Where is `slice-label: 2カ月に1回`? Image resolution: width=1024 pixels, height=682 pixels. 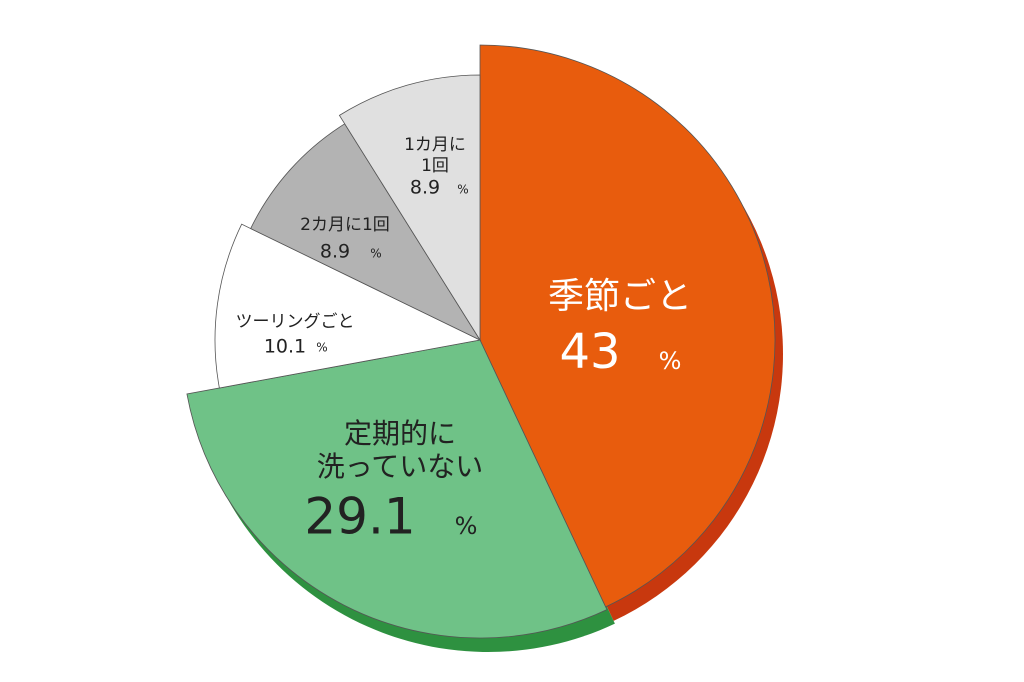 slice-label: 2カ月に1回 is located at coordinates (345, 225).